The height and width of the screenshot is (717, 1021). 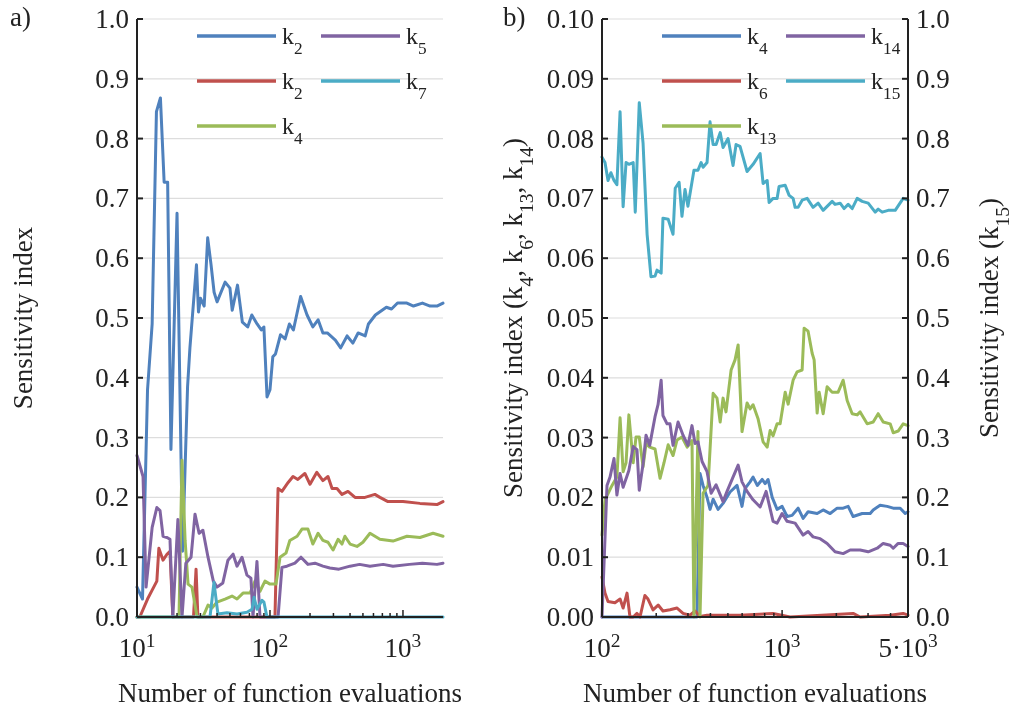 I want to click on legend-label: k$_{6}$, so click(x=757, y=85).